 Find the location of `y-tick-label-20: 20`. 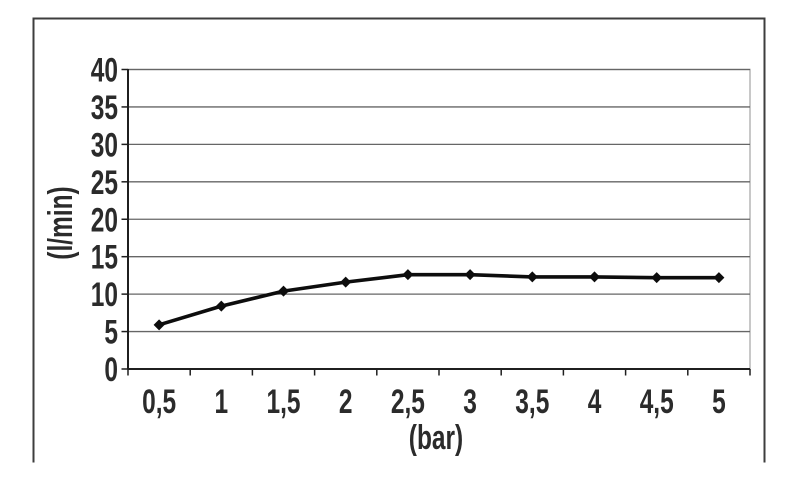

y-tick-label-20: 20 is located at coordinates (104, 220).